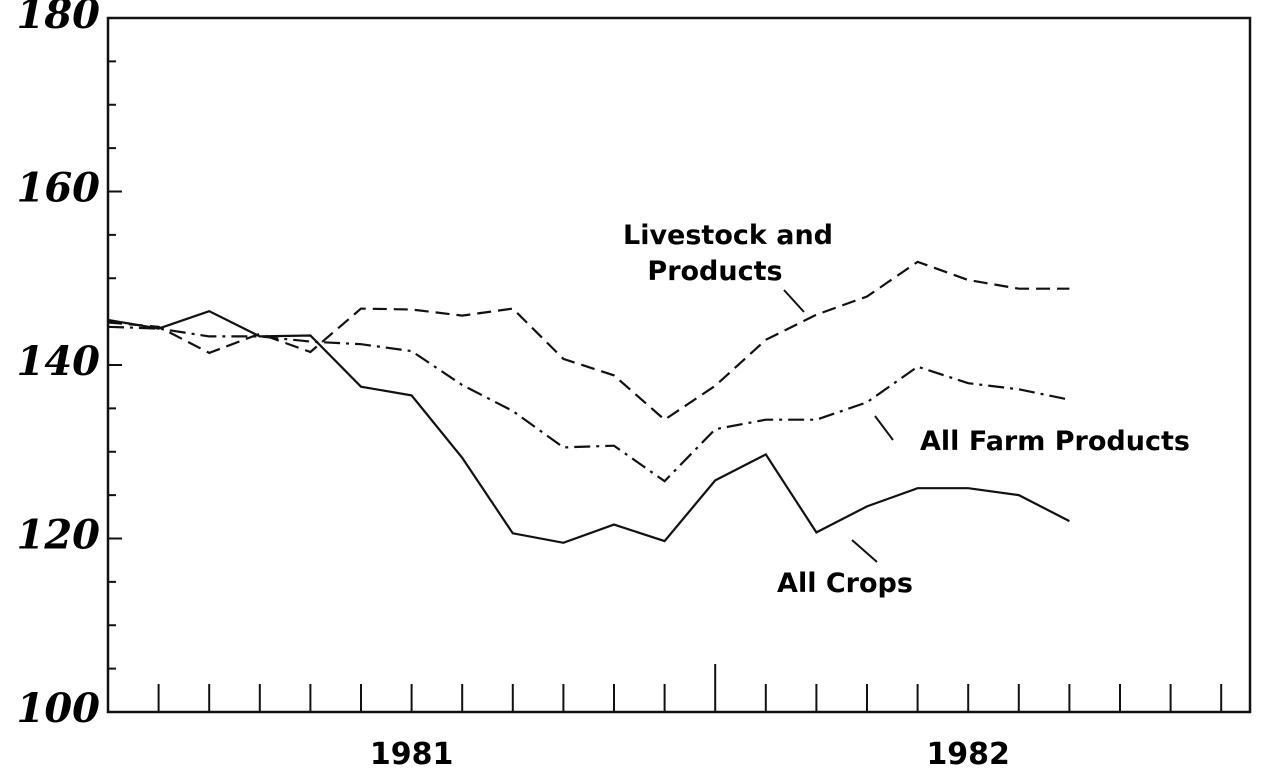  Describe the element at coordinates (59, 361) in the screenshot. I see `y-tick-label: 140` at that location.